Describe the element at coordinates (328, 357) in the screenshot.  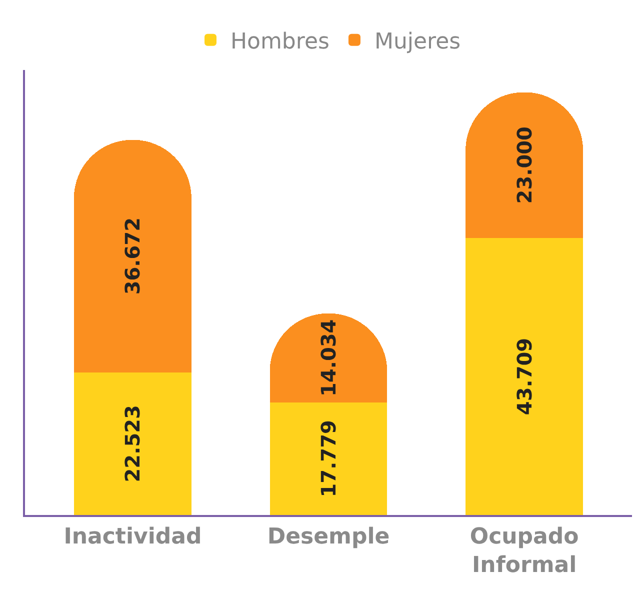
I see `data-label: 14.034` at that location.